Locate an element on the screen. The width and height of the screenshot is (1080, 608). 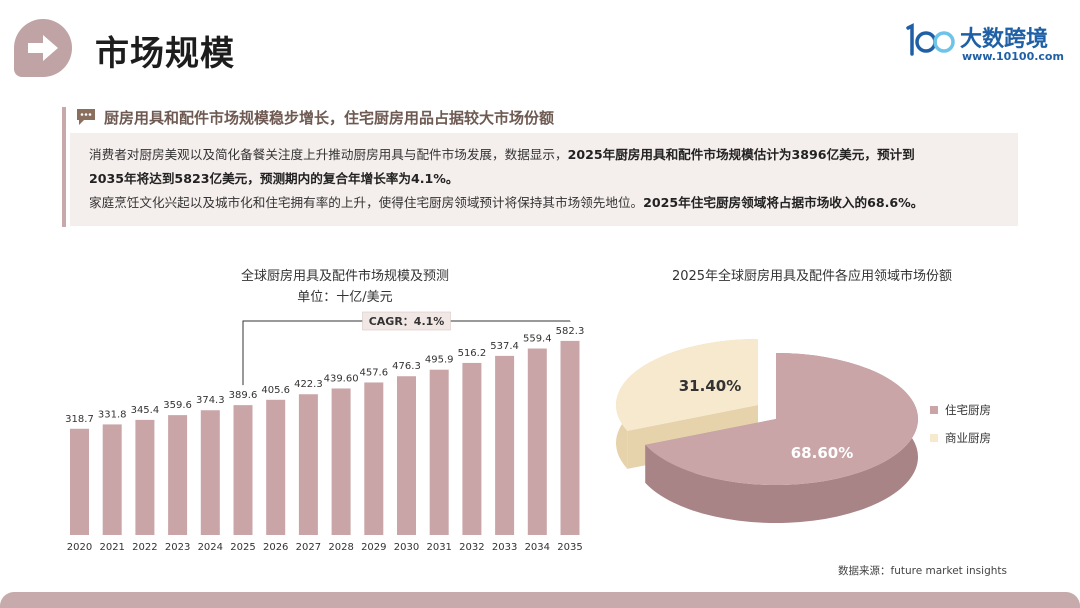
section-accent-bar is located at coordinates (64, 167).